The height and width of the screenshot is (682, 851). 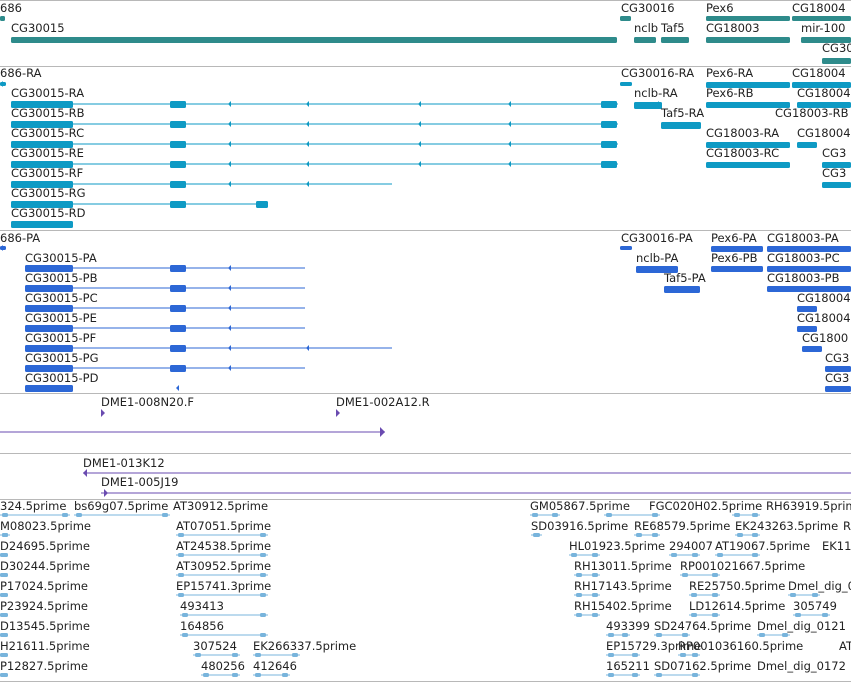 What do you see at coordinates (61, 278) in the screenshot?
I see `protein-label: CG30015-PB` at bounding box center [61, 278].